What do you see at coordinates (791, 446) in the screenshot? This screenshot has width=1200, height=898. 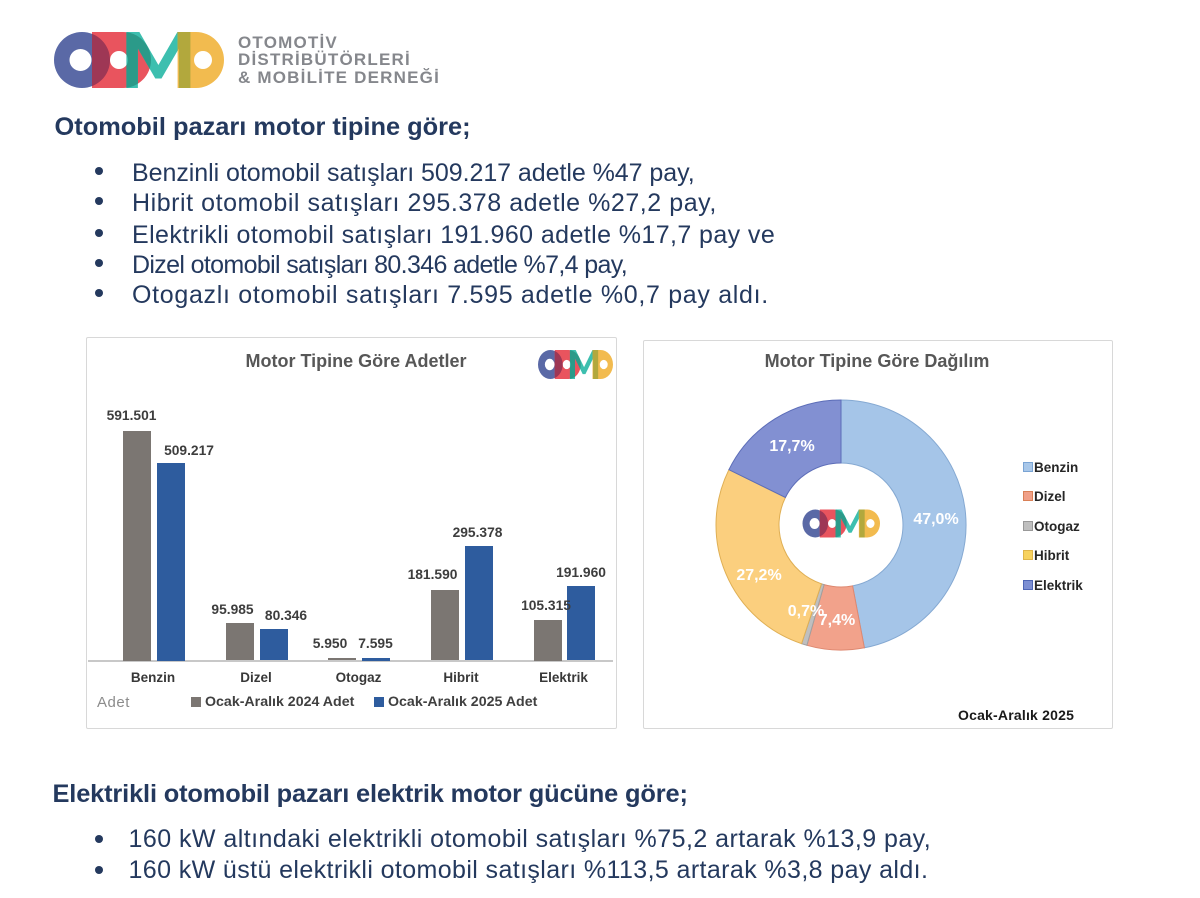 I see `svg-text: 17,7%` at bounding box center [791, 446].